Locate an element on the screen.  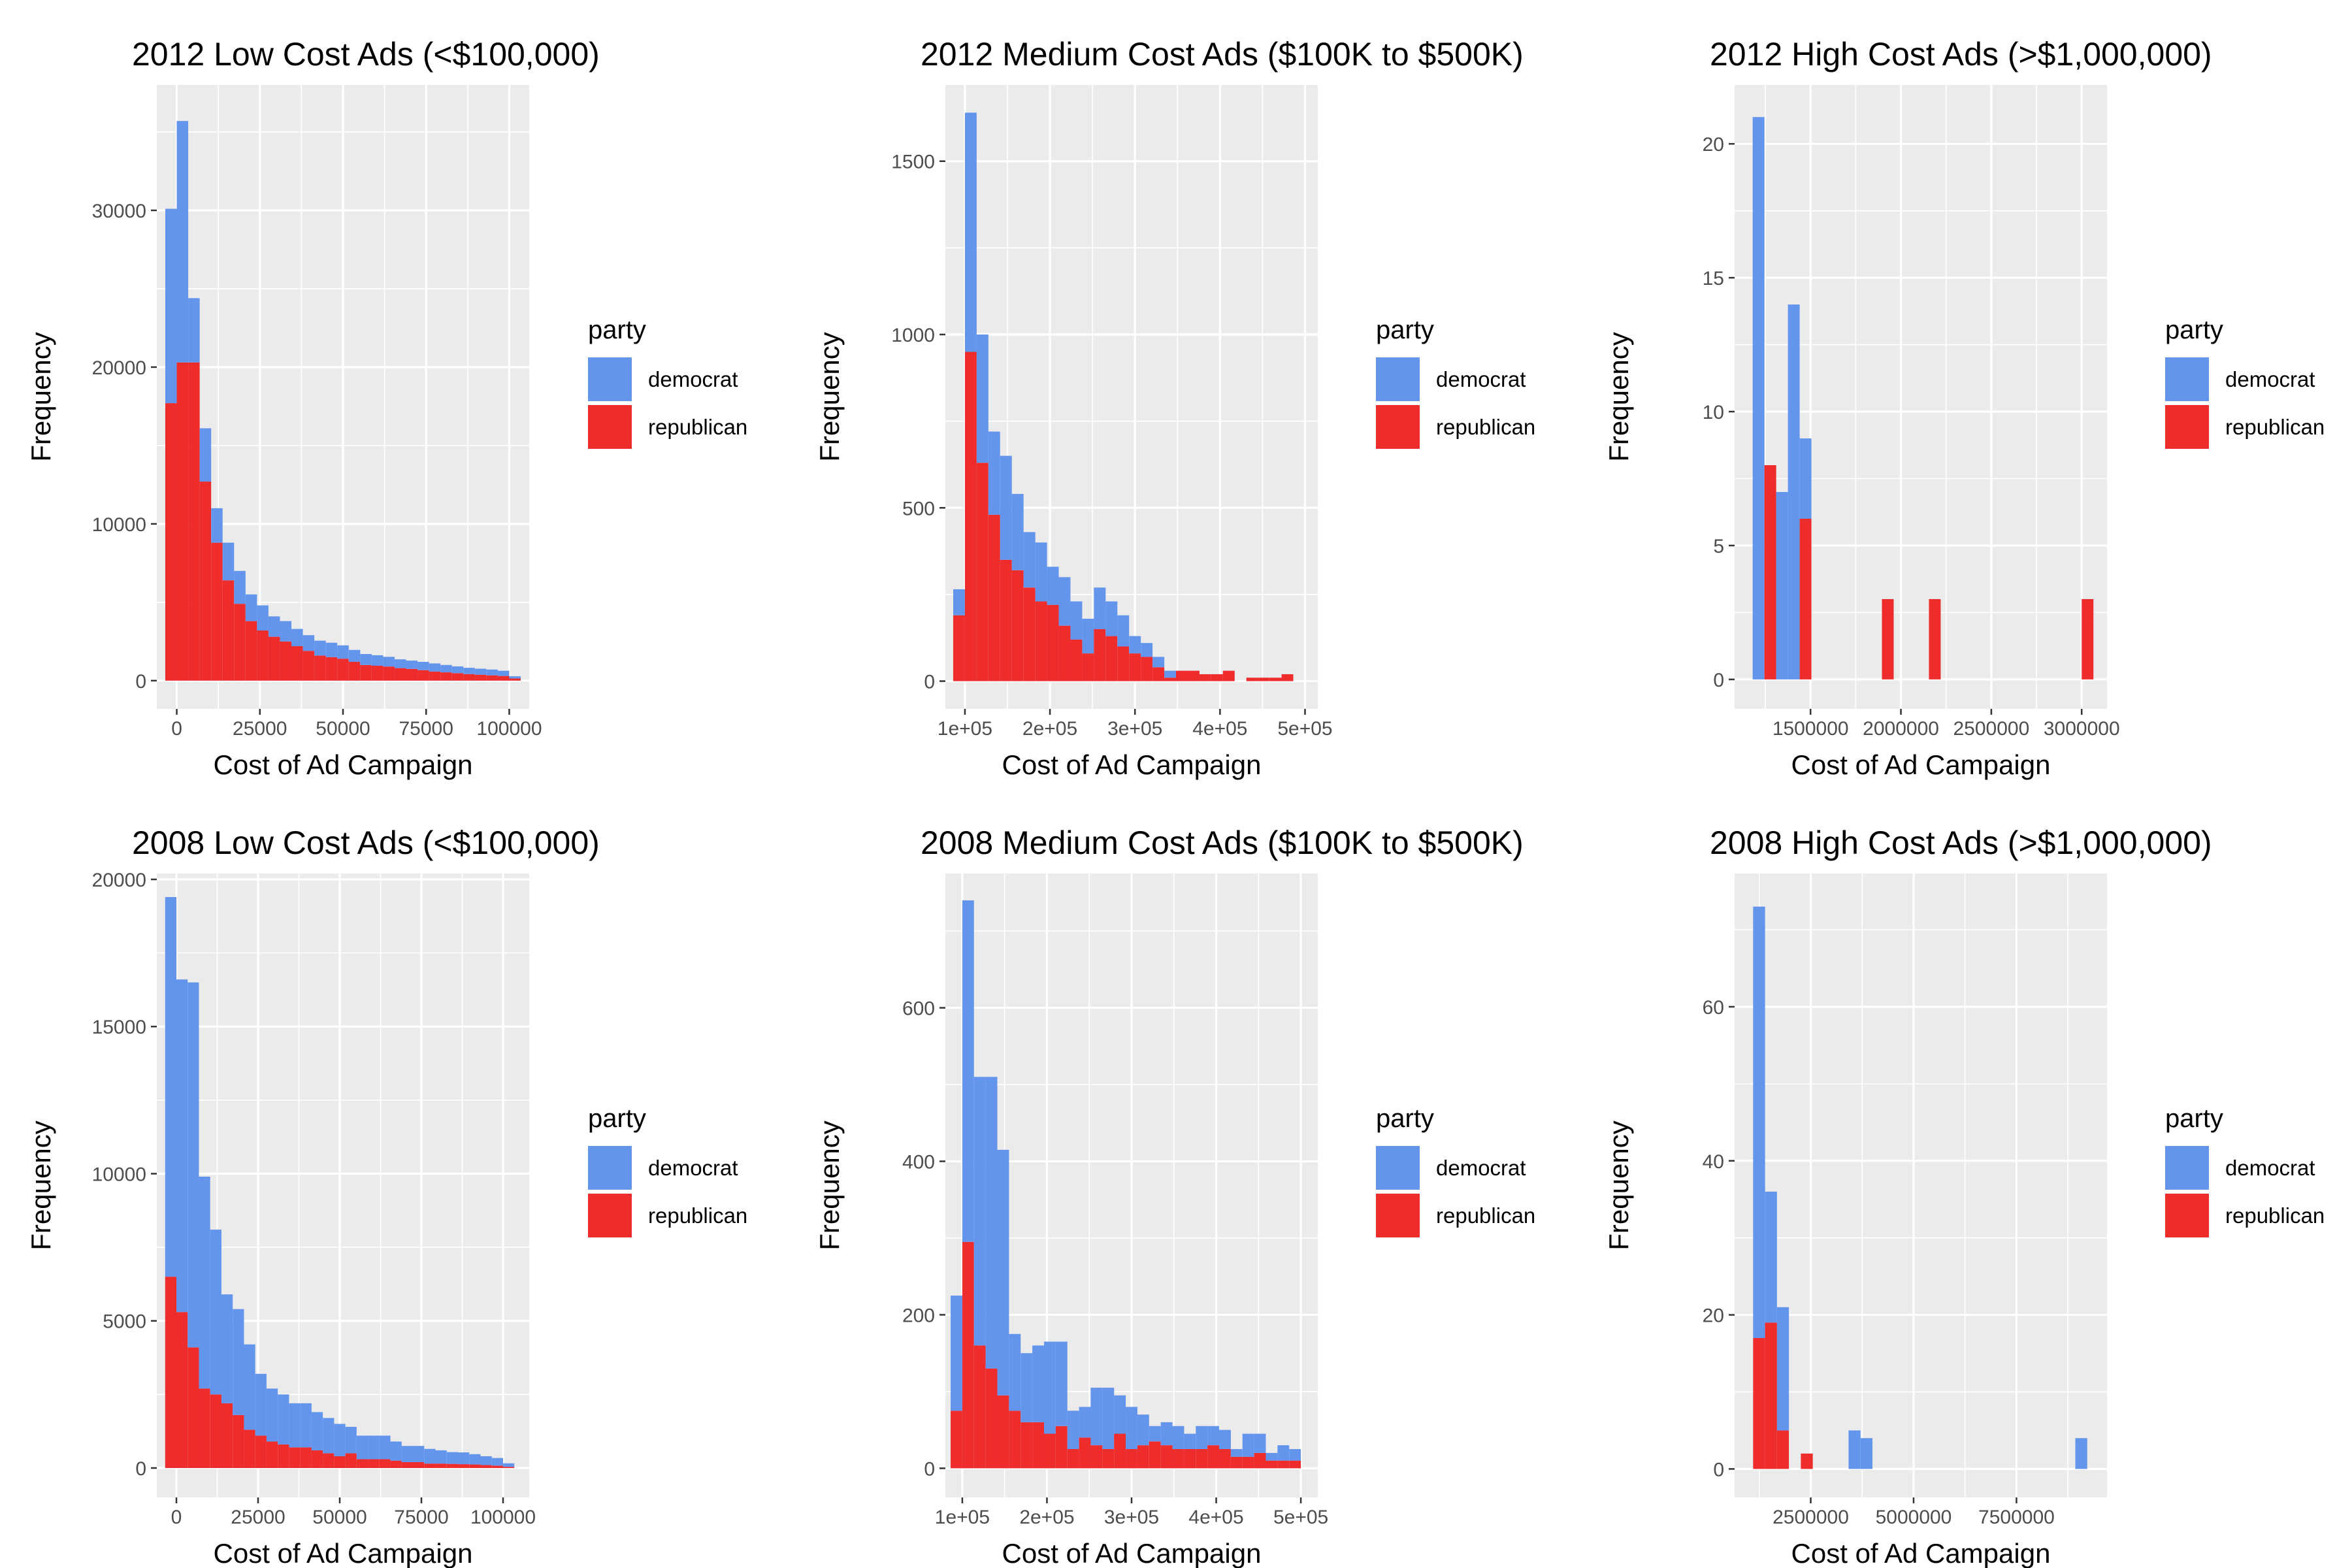
x-axis: 2500000 5000000 7500000 is located at coordinates (1913, 1512).